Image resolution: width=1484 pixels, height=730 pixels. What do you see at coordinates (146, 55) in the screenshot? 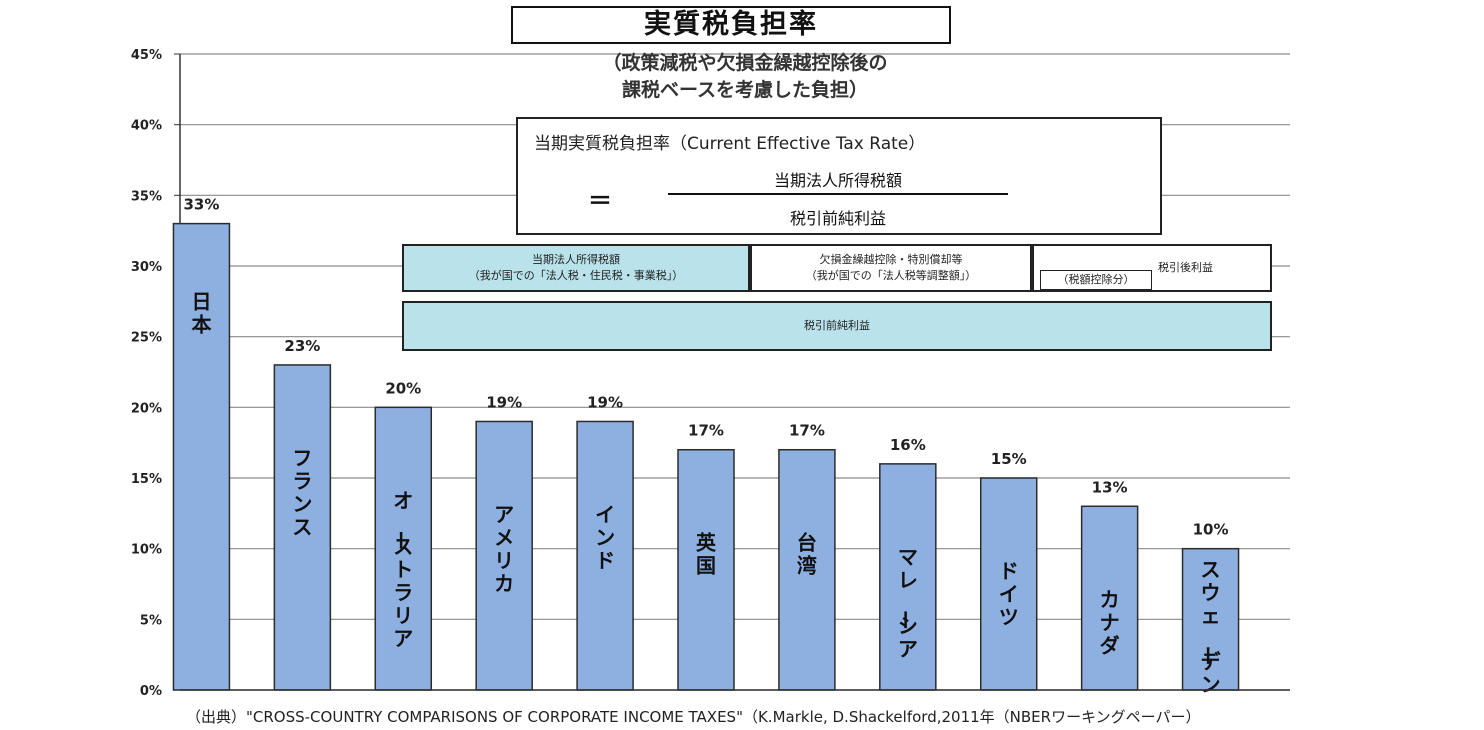
I see `y-tick-label: 45%` at bounding box center [146, 55].